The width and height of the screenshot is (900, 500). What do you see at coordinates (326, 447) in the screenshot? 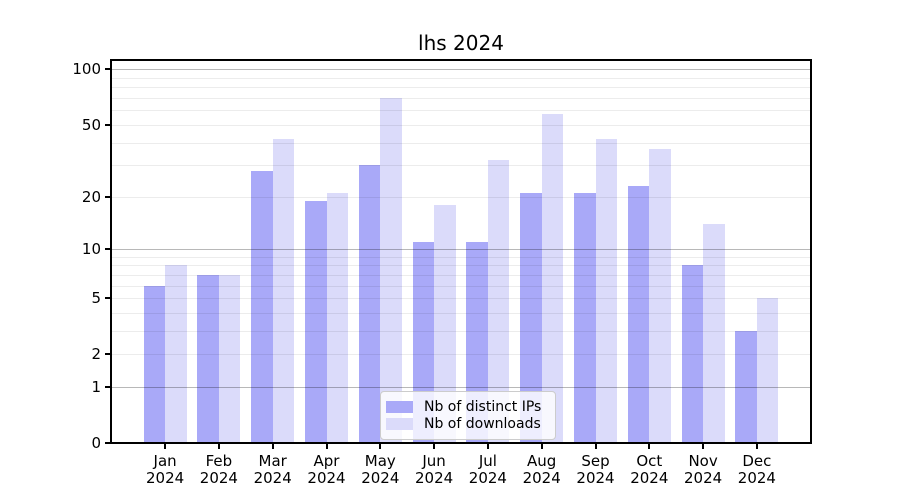
I see `x-tick-apr` at bounding box center [326, 447].